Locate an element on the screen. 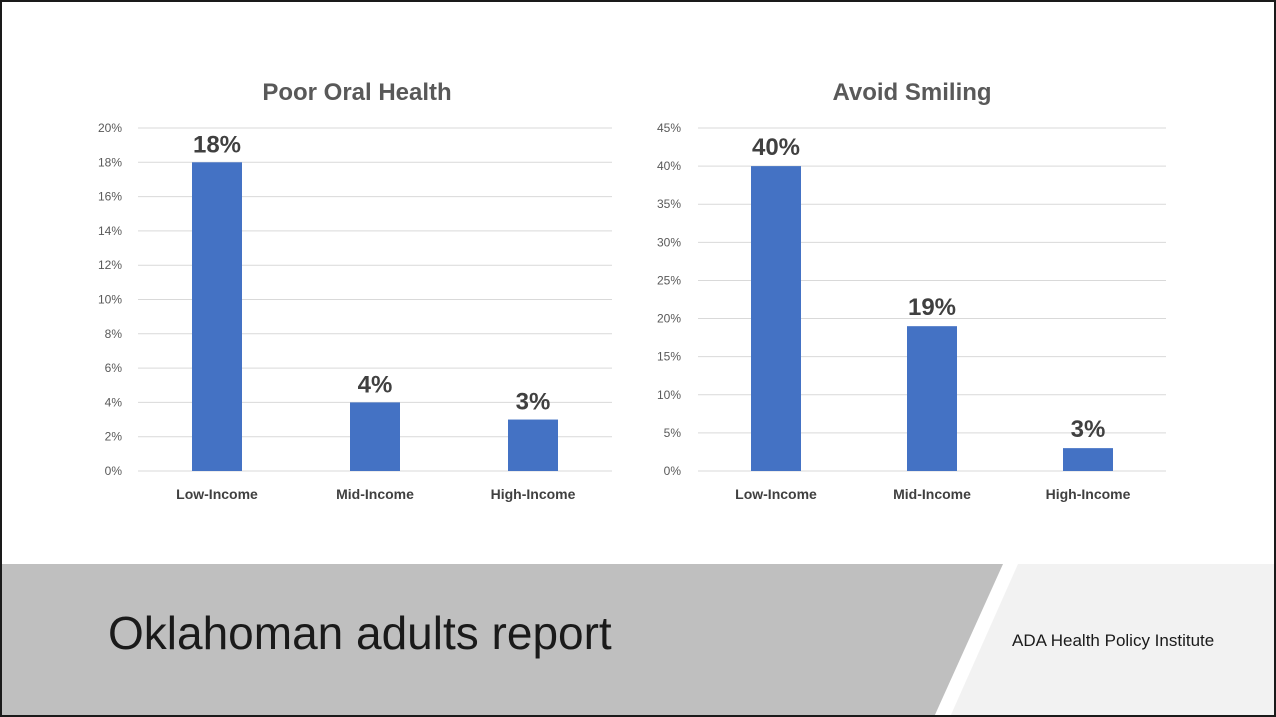 The width and height of the screenshot is (1276, 717). y-tick-label: 12% is located at coordinates (110, 265).